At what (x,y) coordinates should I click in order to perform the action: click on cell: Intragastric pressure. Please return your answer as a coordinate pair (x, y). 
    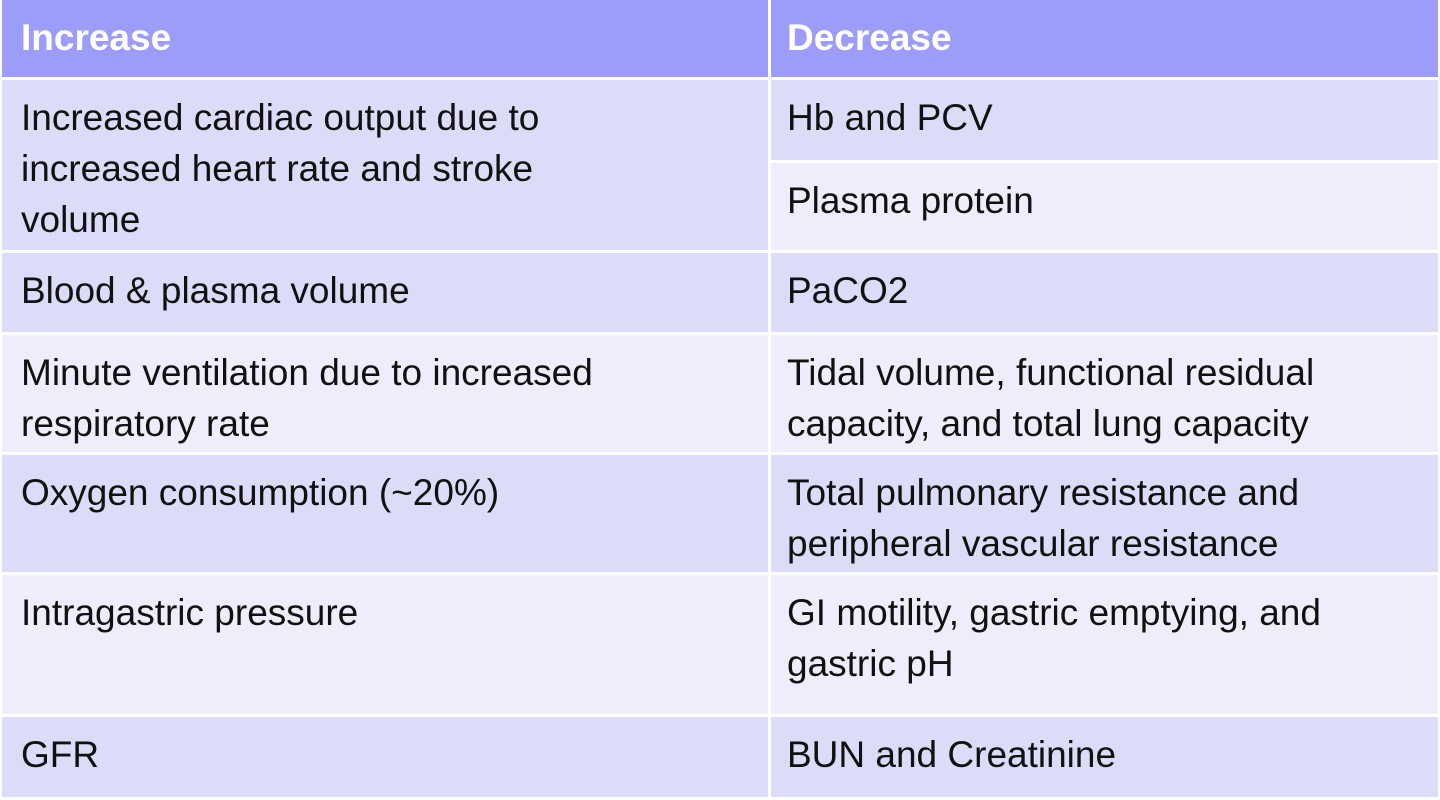
    Looking at the image, I should click on (385, 644).